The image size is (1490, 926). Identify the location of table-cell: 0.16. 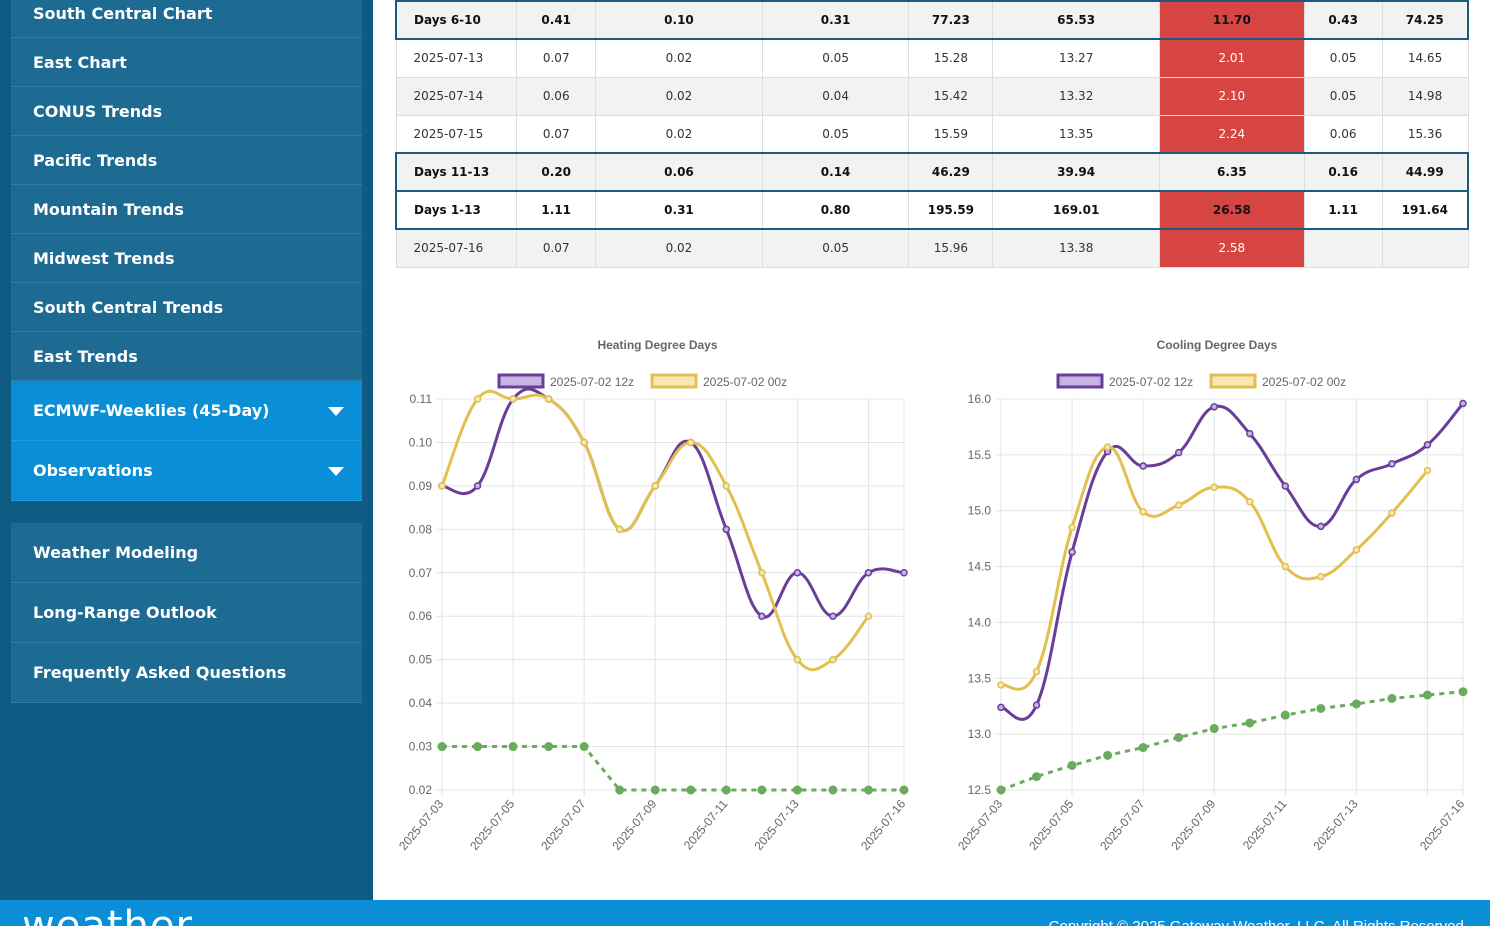
(1343, 172).